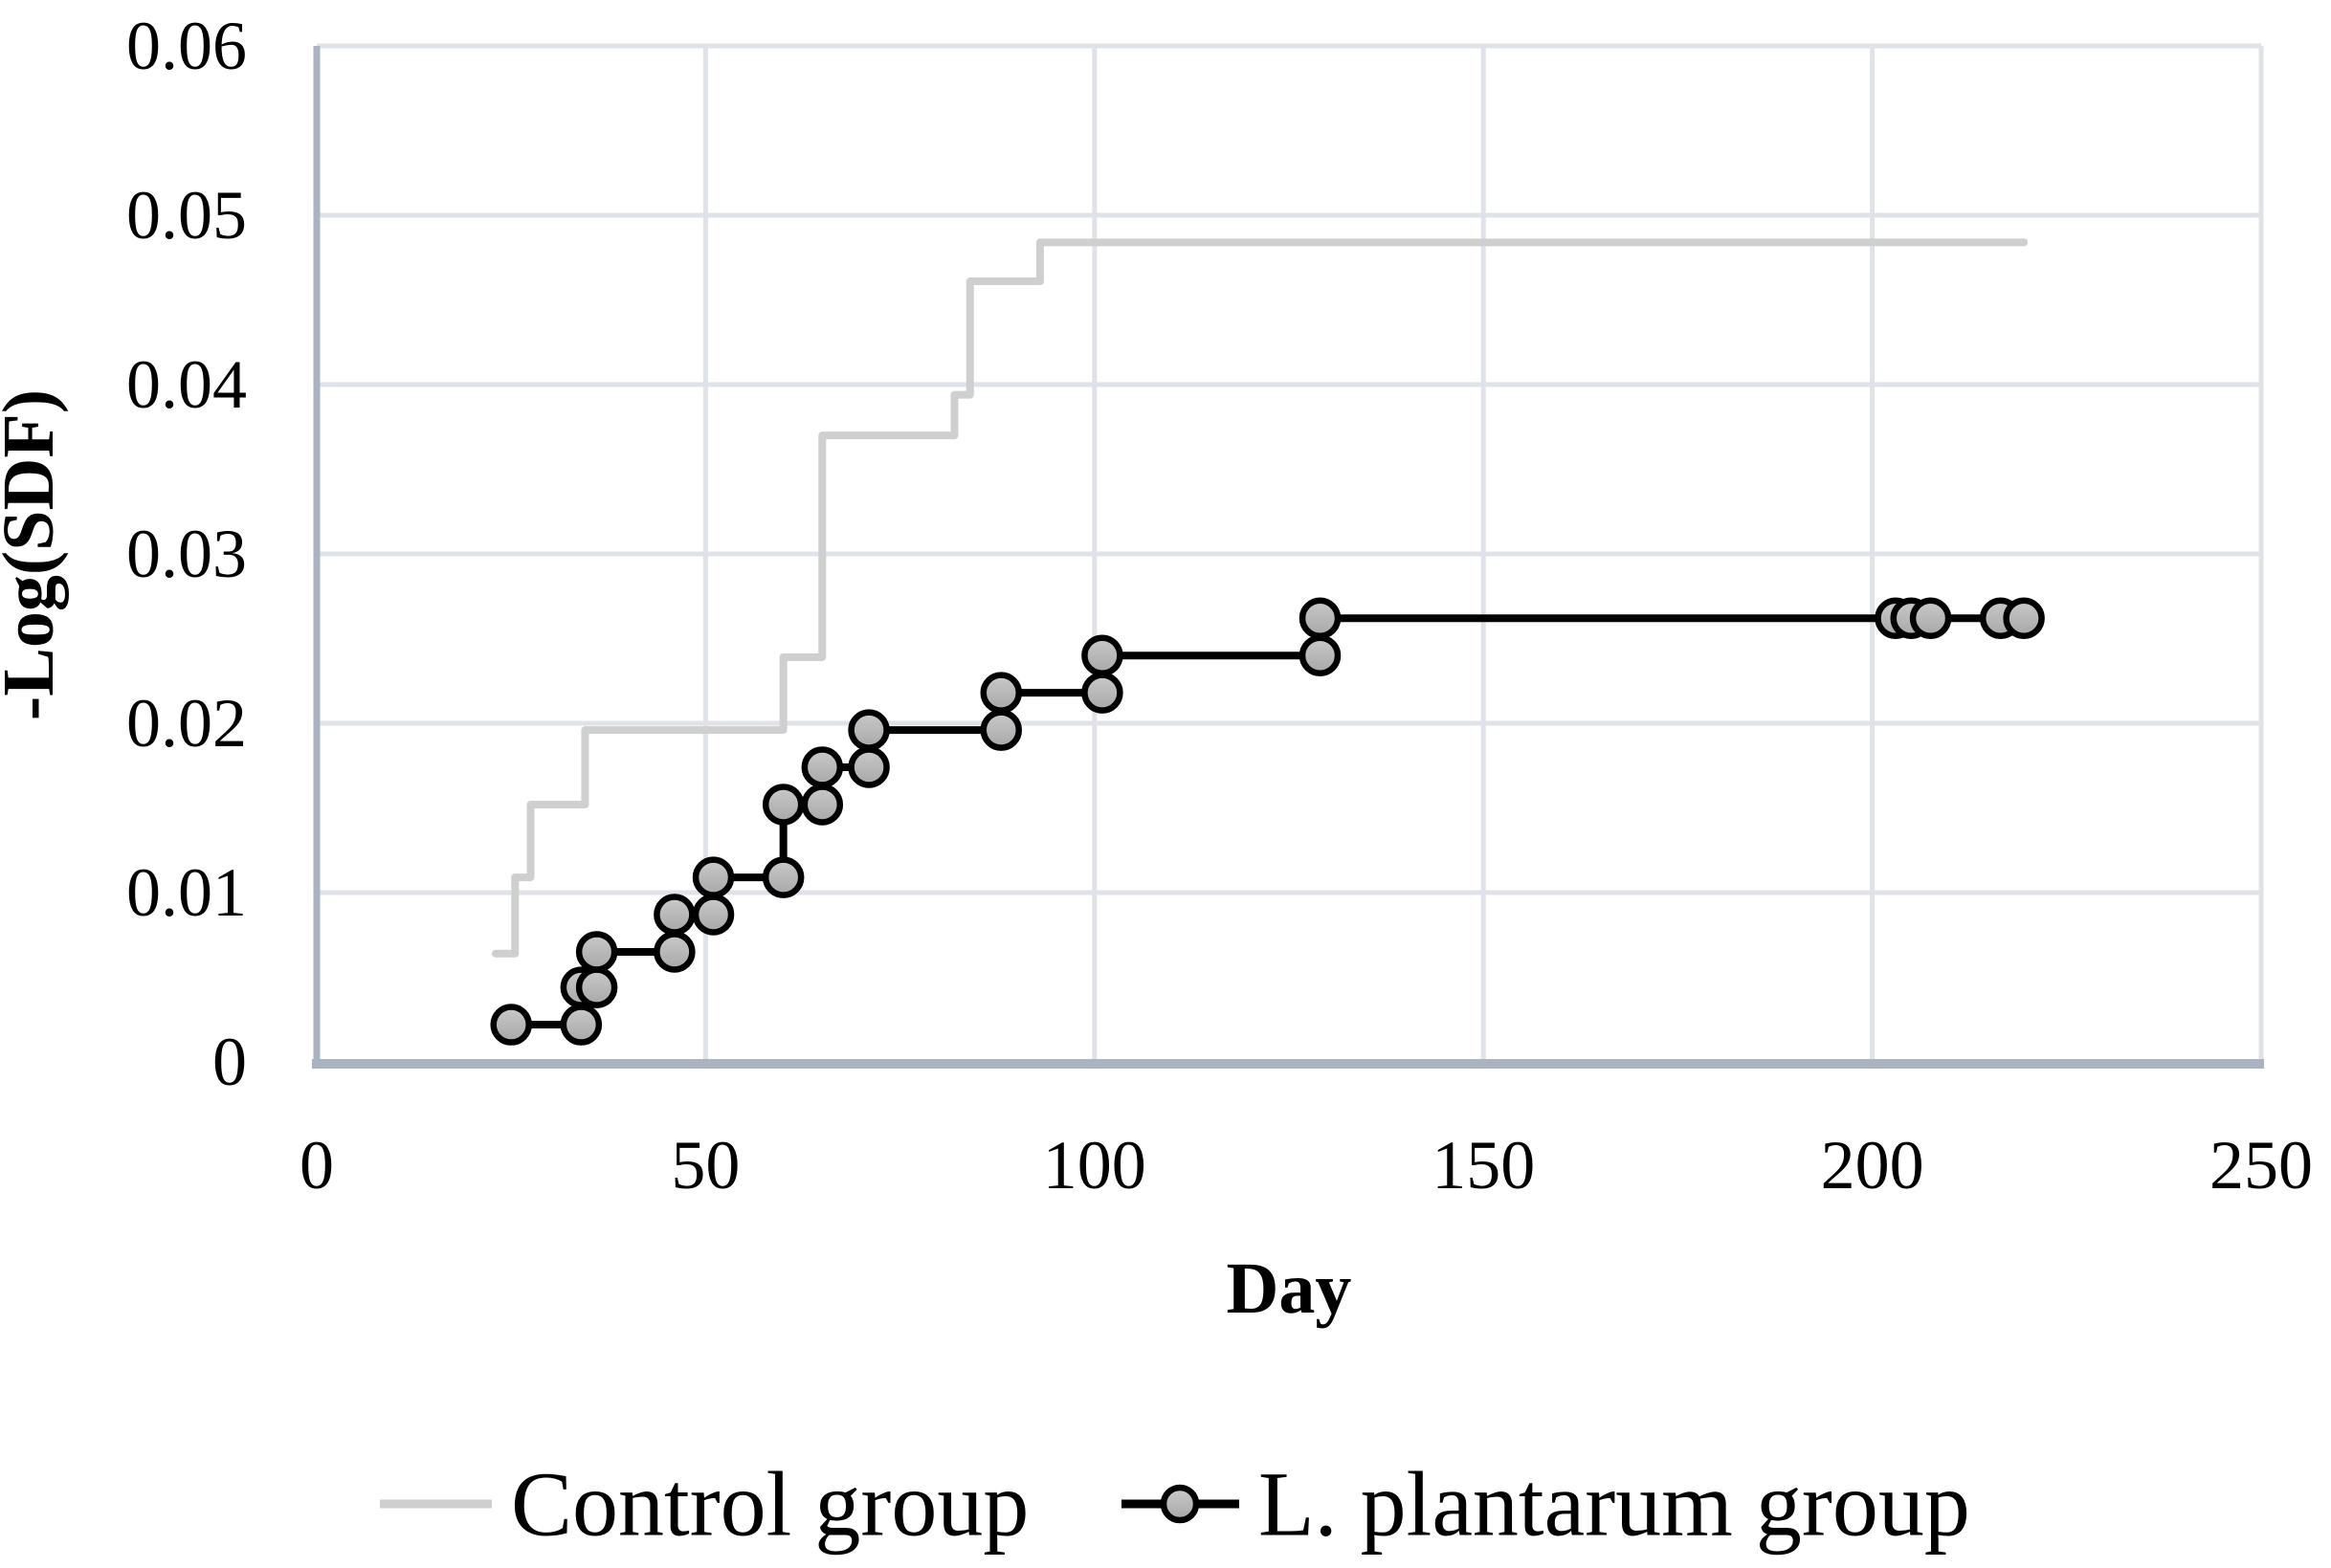 This screenshot has width=2331, height=1568. I want to click on legend-item-plantarum-group: L. plantarum group, so click(1545, 1504).